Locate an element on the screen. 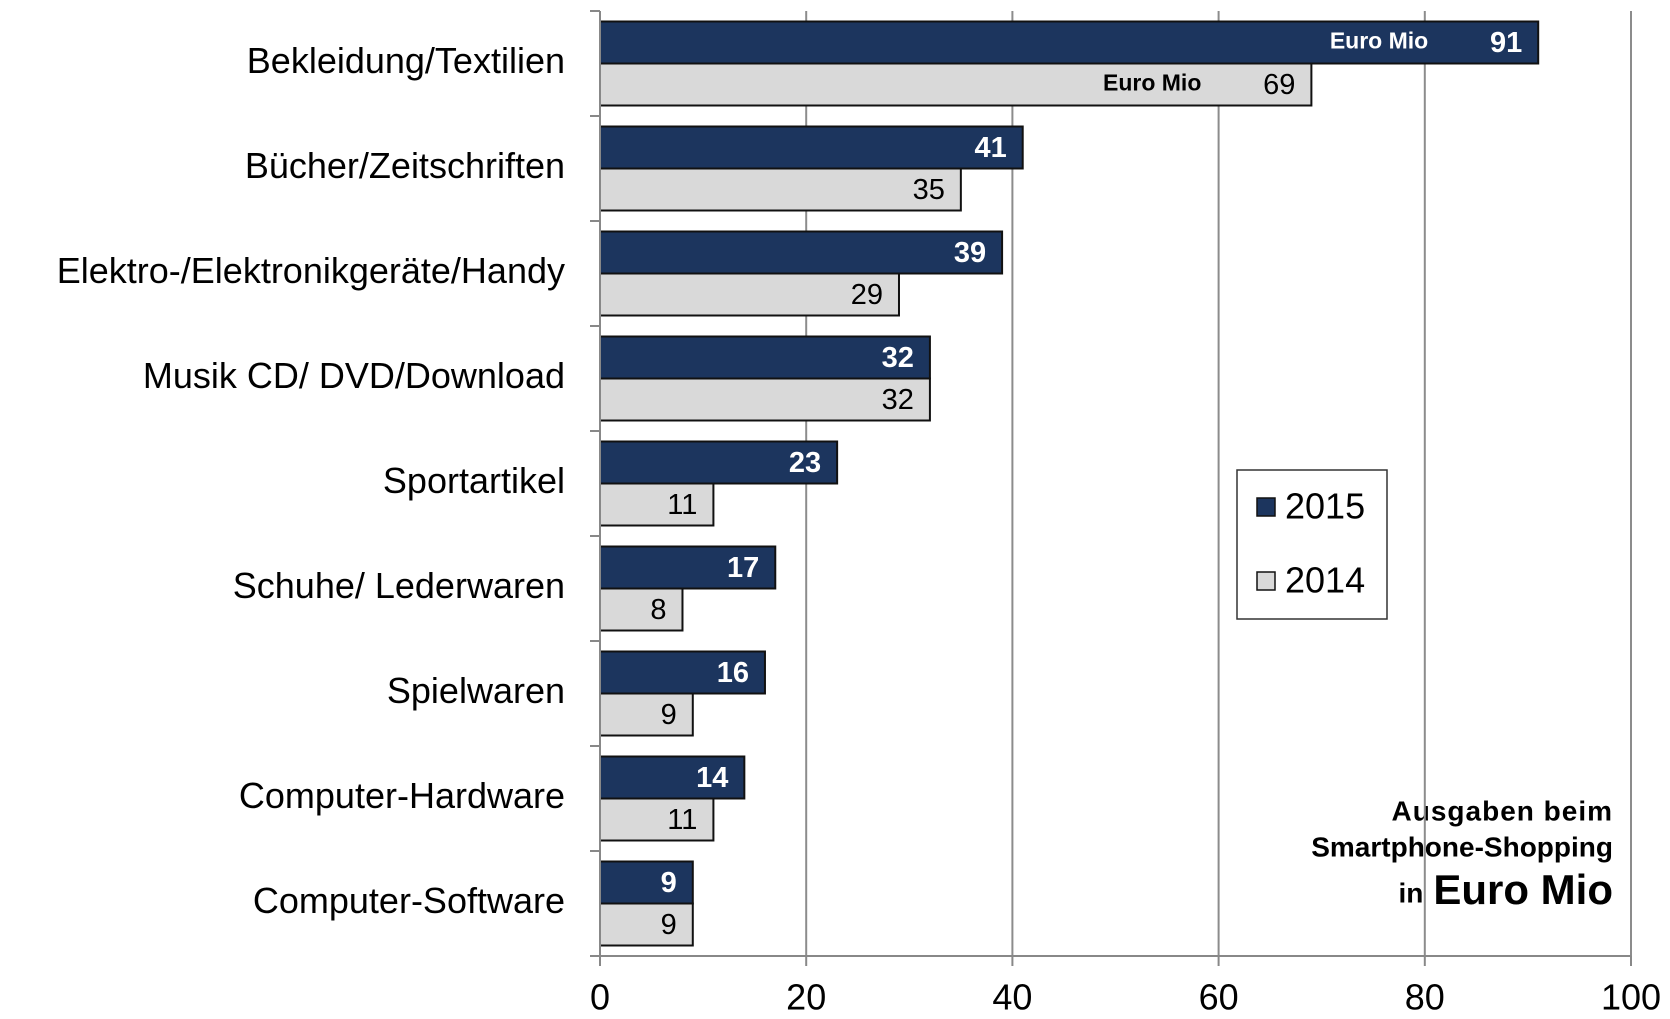  x-tick-label: 20 is located at coordinates (806, 997).